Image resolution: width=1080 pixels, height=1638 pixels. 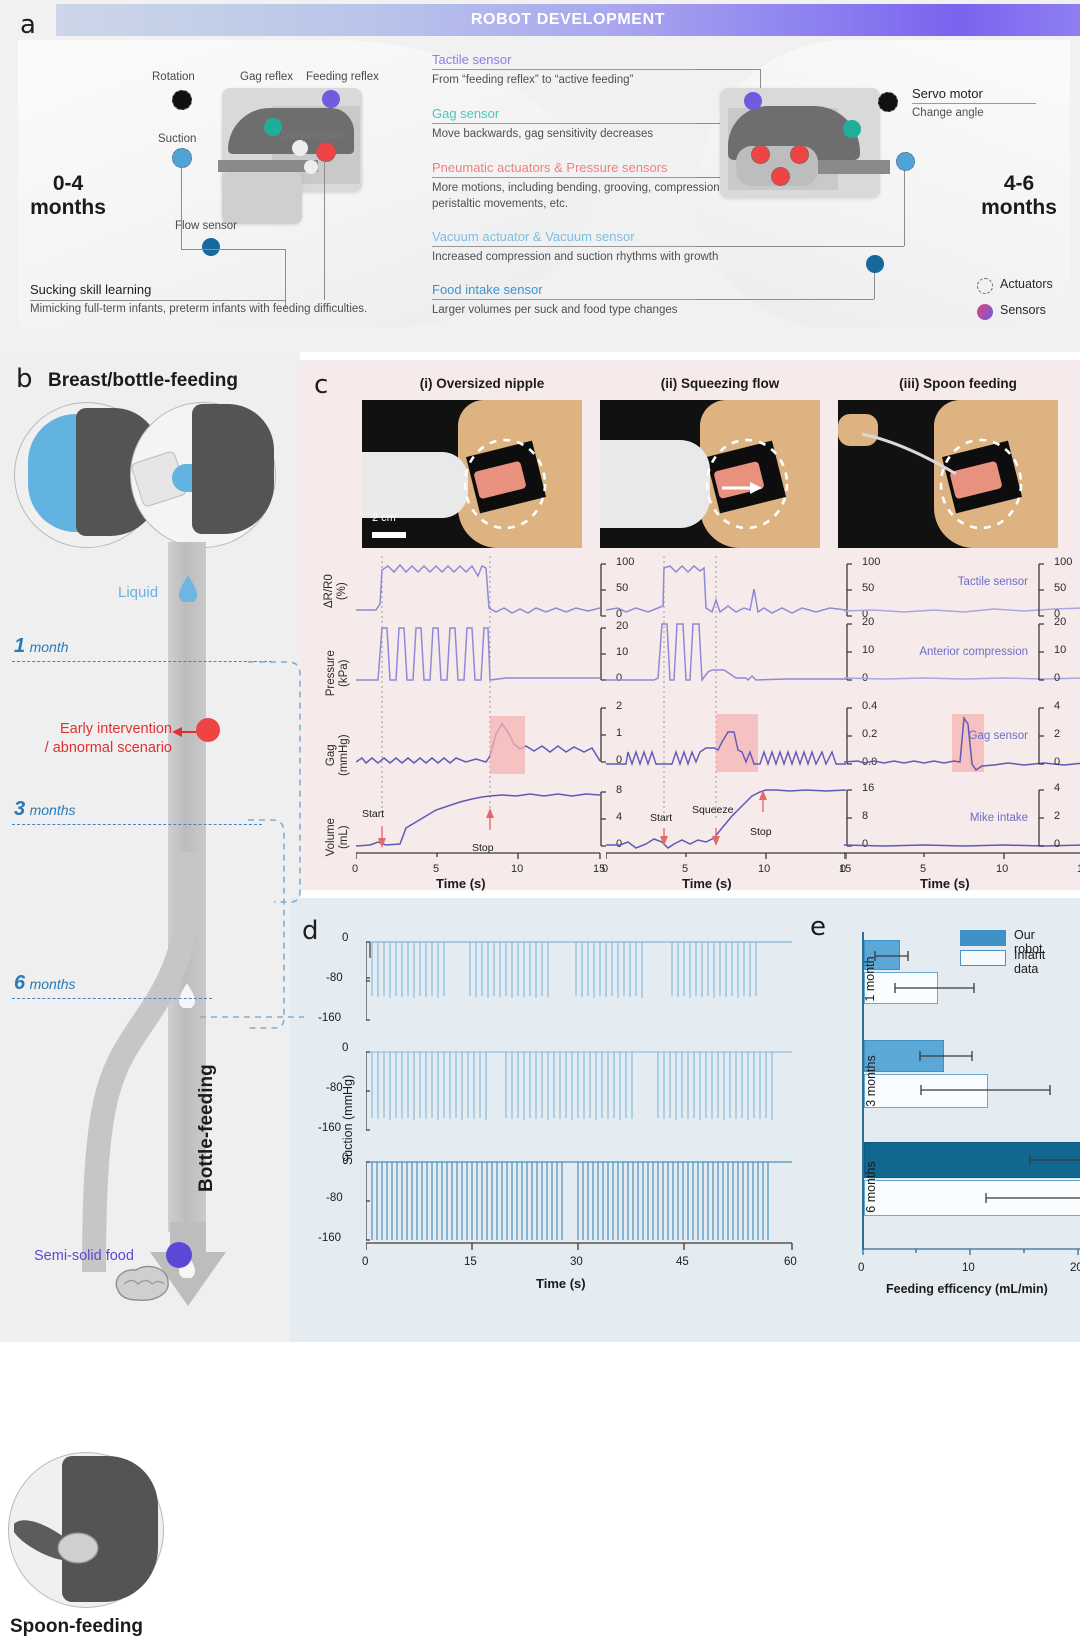 I want to click on photo-spoon-feeding, so click(x=948, y=474).